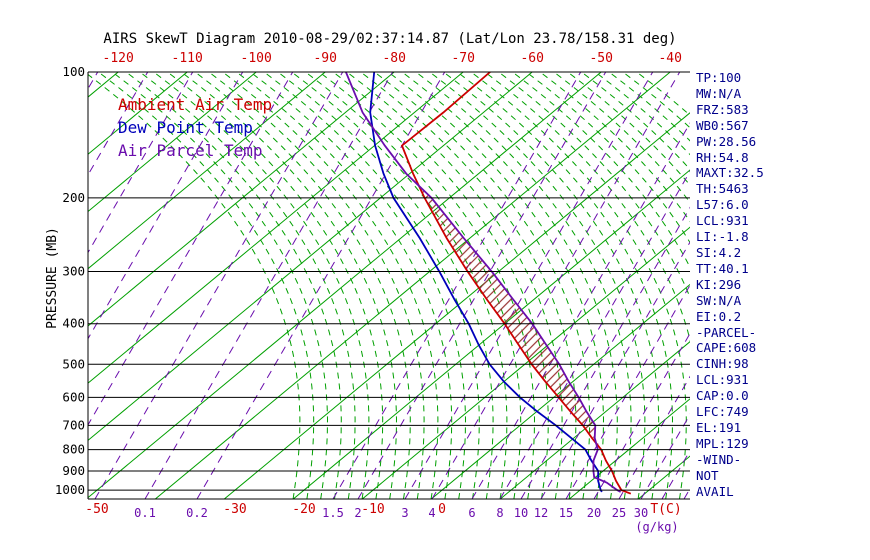 This screenshot has height=560, width=870. Describe the element at coordinates (73, 363) in the screenshot. I see `pressure-tick-label: 500` at that location.